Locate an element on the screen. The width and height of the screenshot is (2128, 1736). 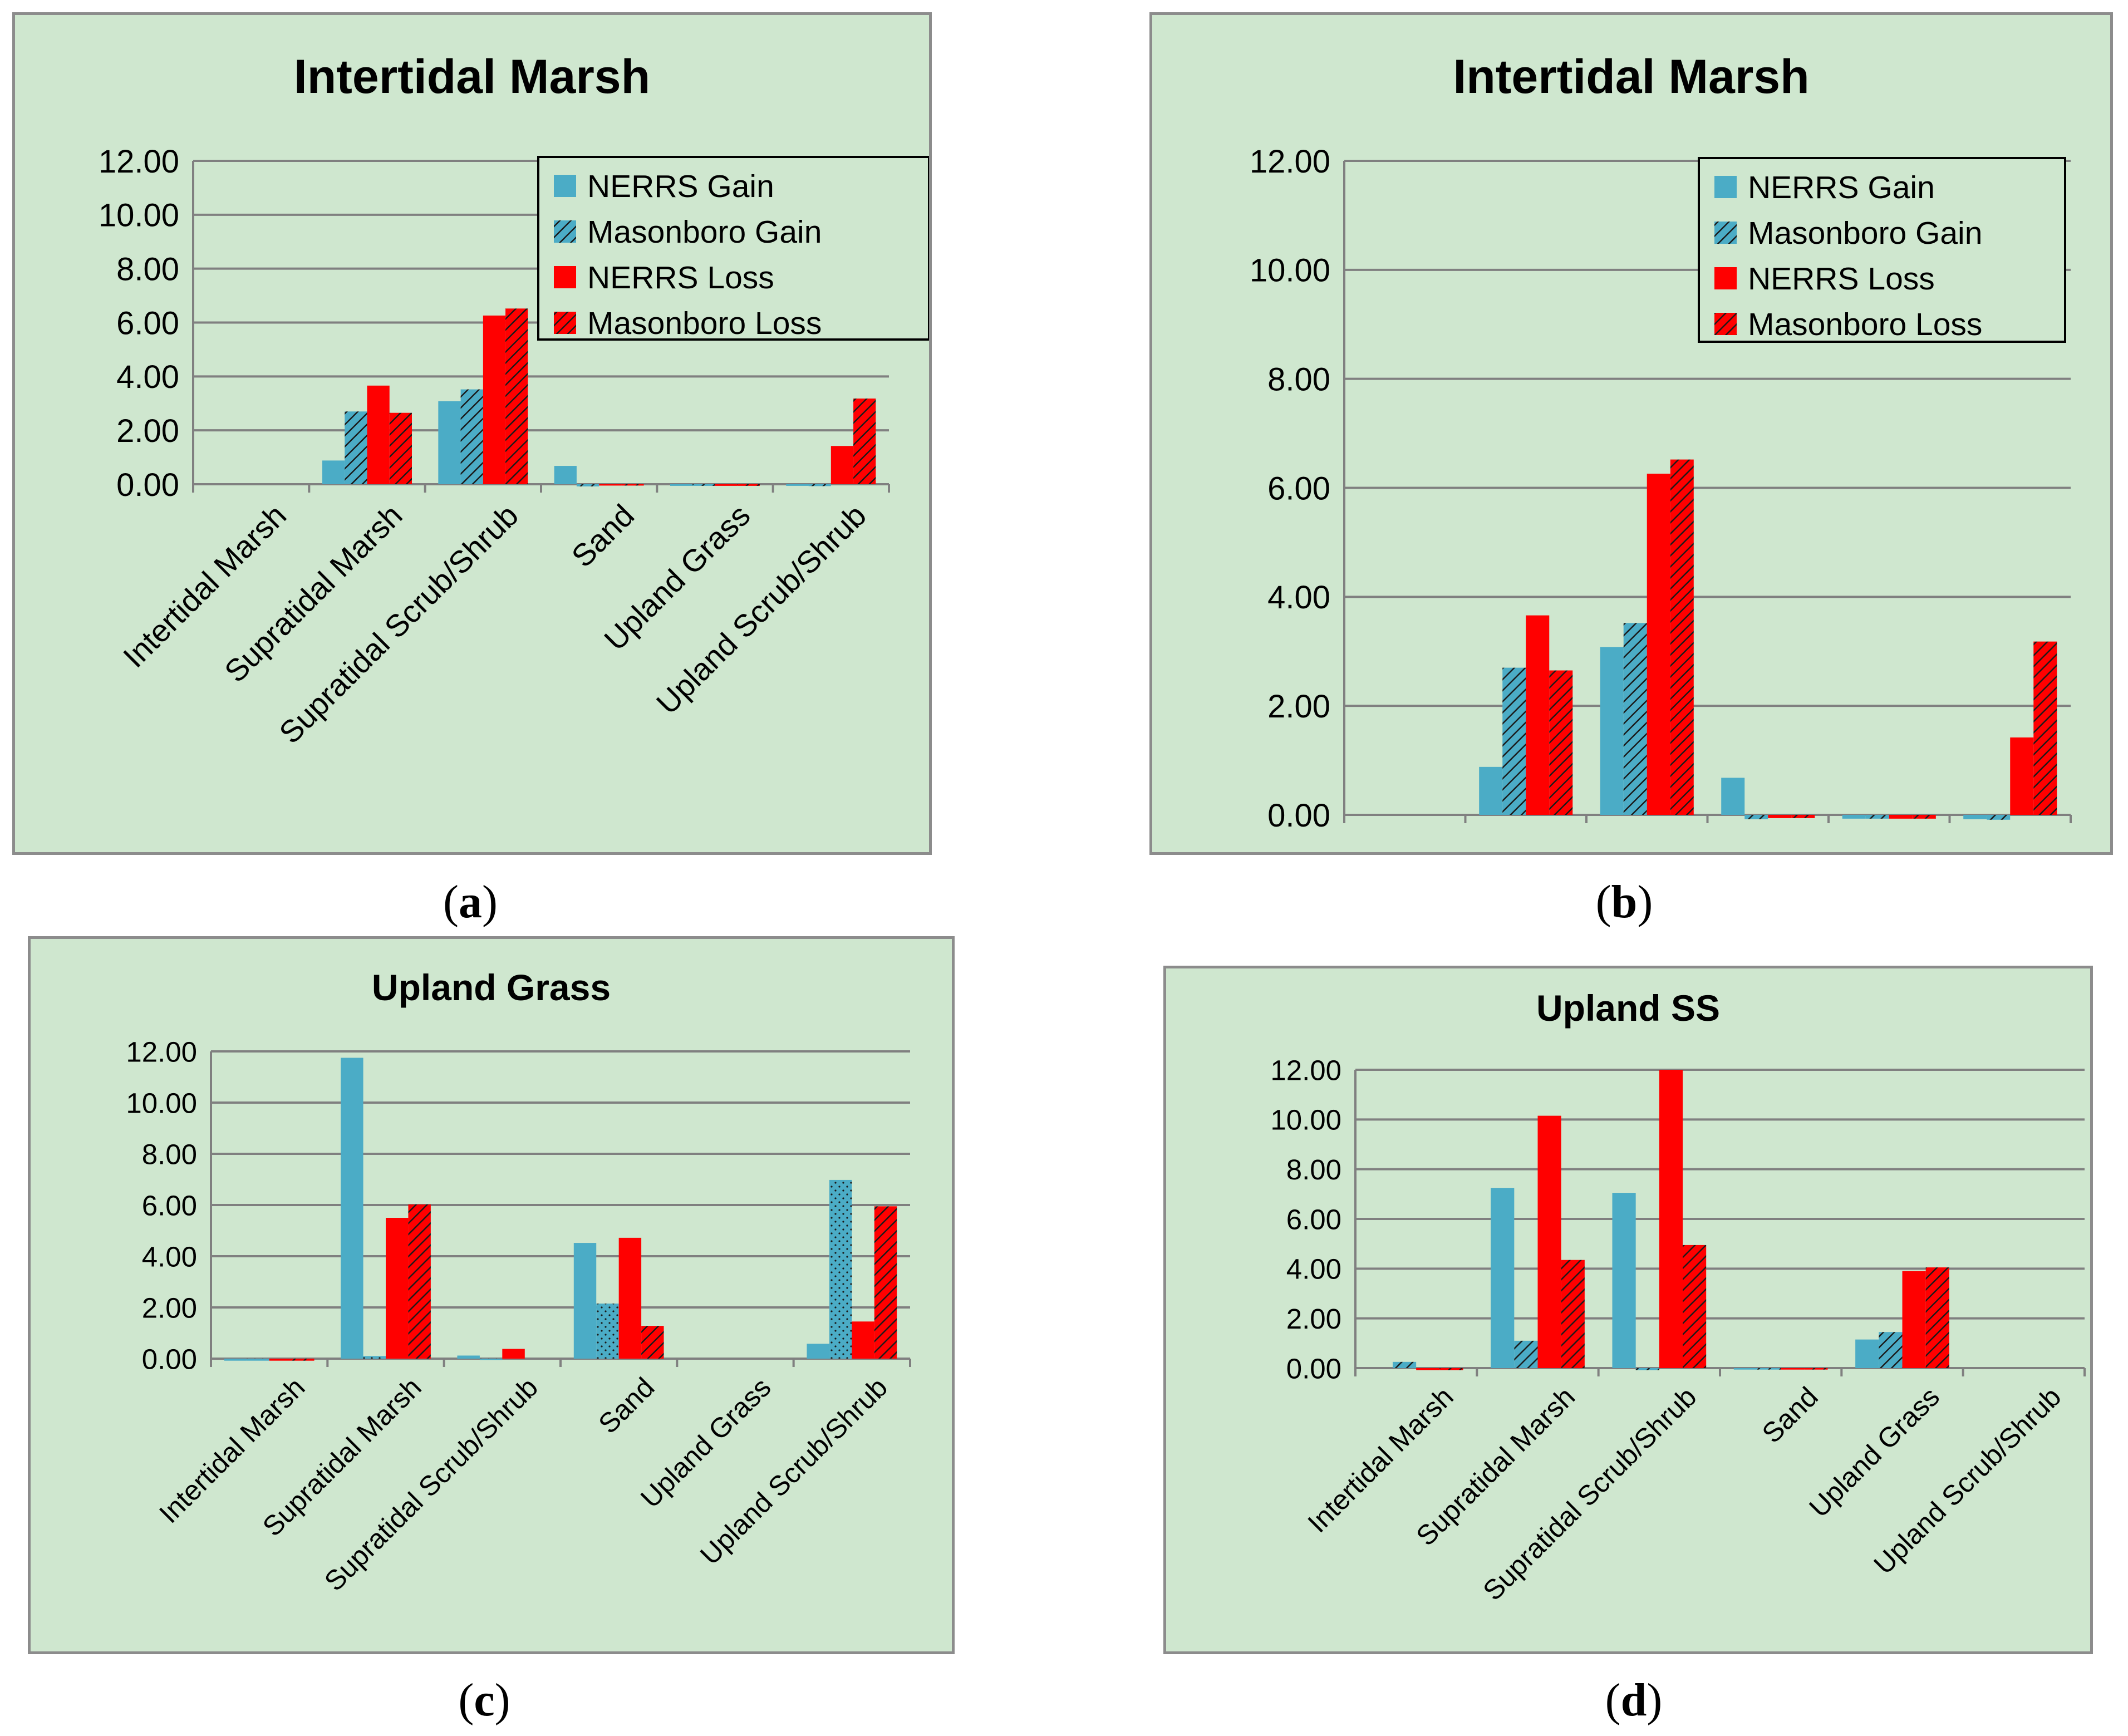
chart-a-bar-masonboro-loss-supratidal-scrub-shrub is located at coordinates (516, 396).